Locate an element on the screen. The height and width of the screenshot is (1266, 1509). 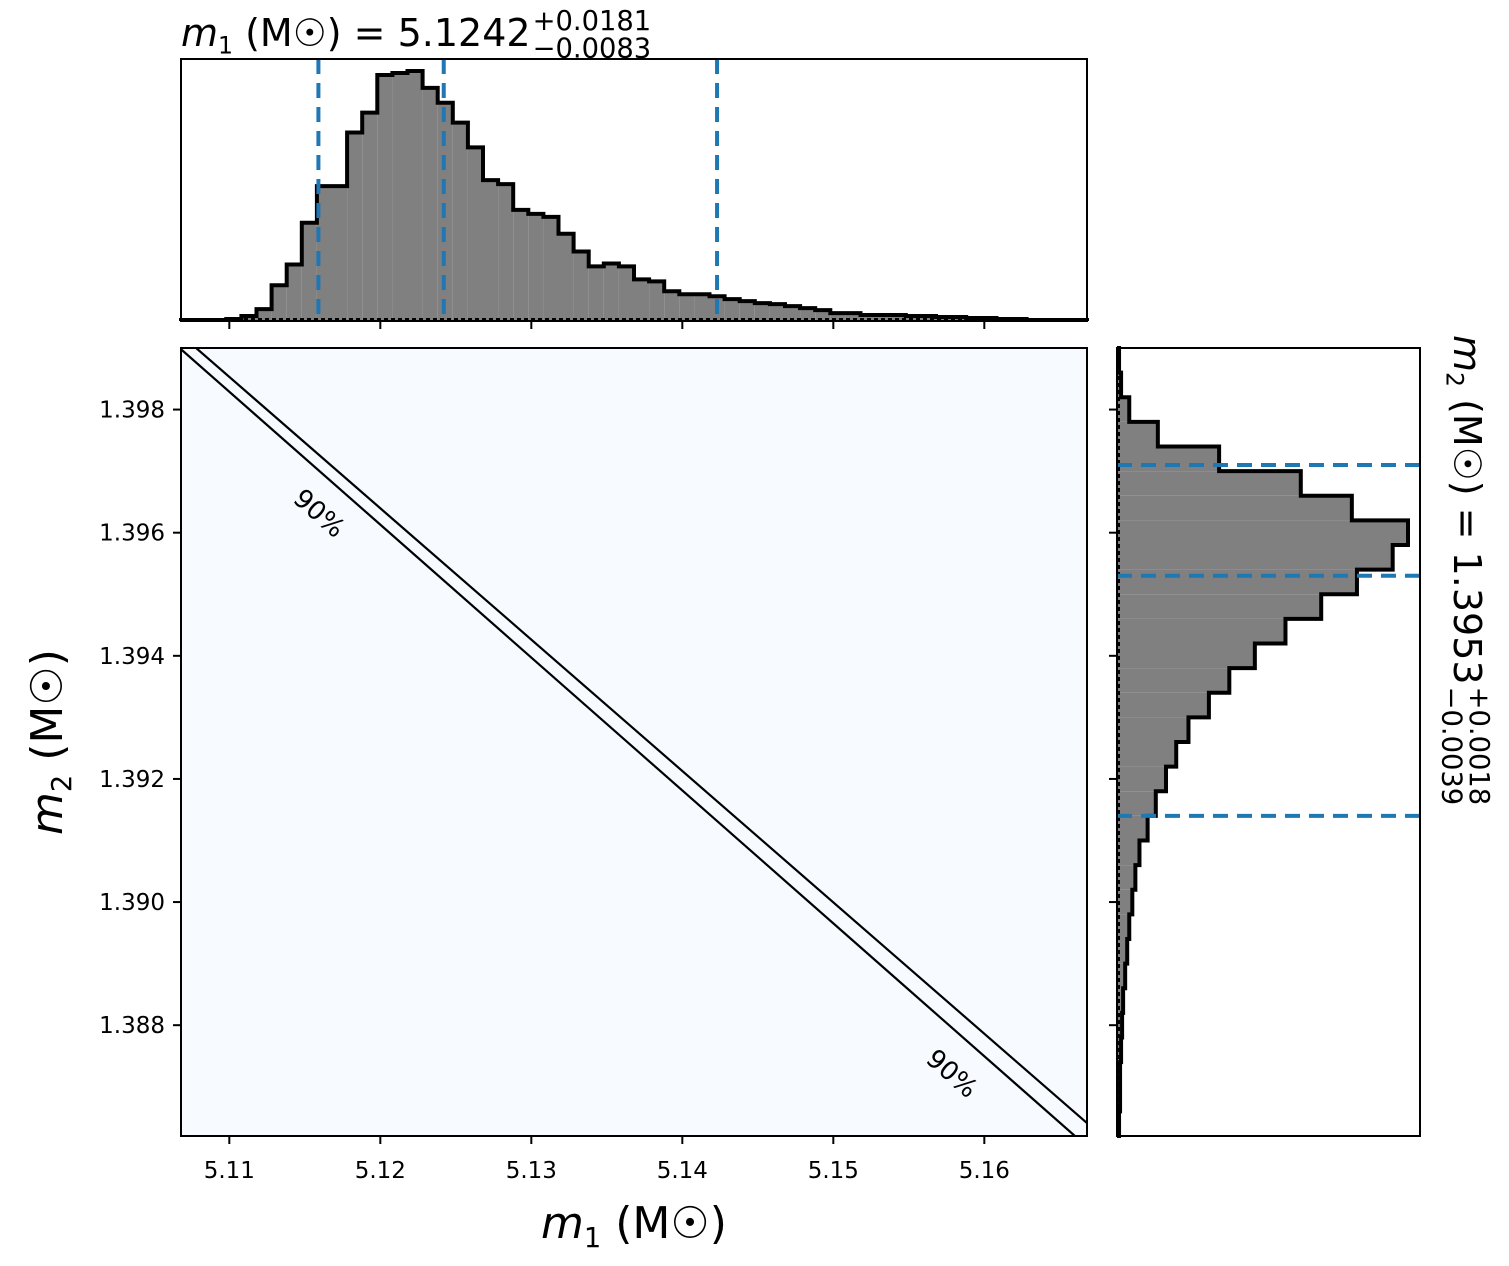
y-tick-label: 1.394 is located at coordinates (132, 657).